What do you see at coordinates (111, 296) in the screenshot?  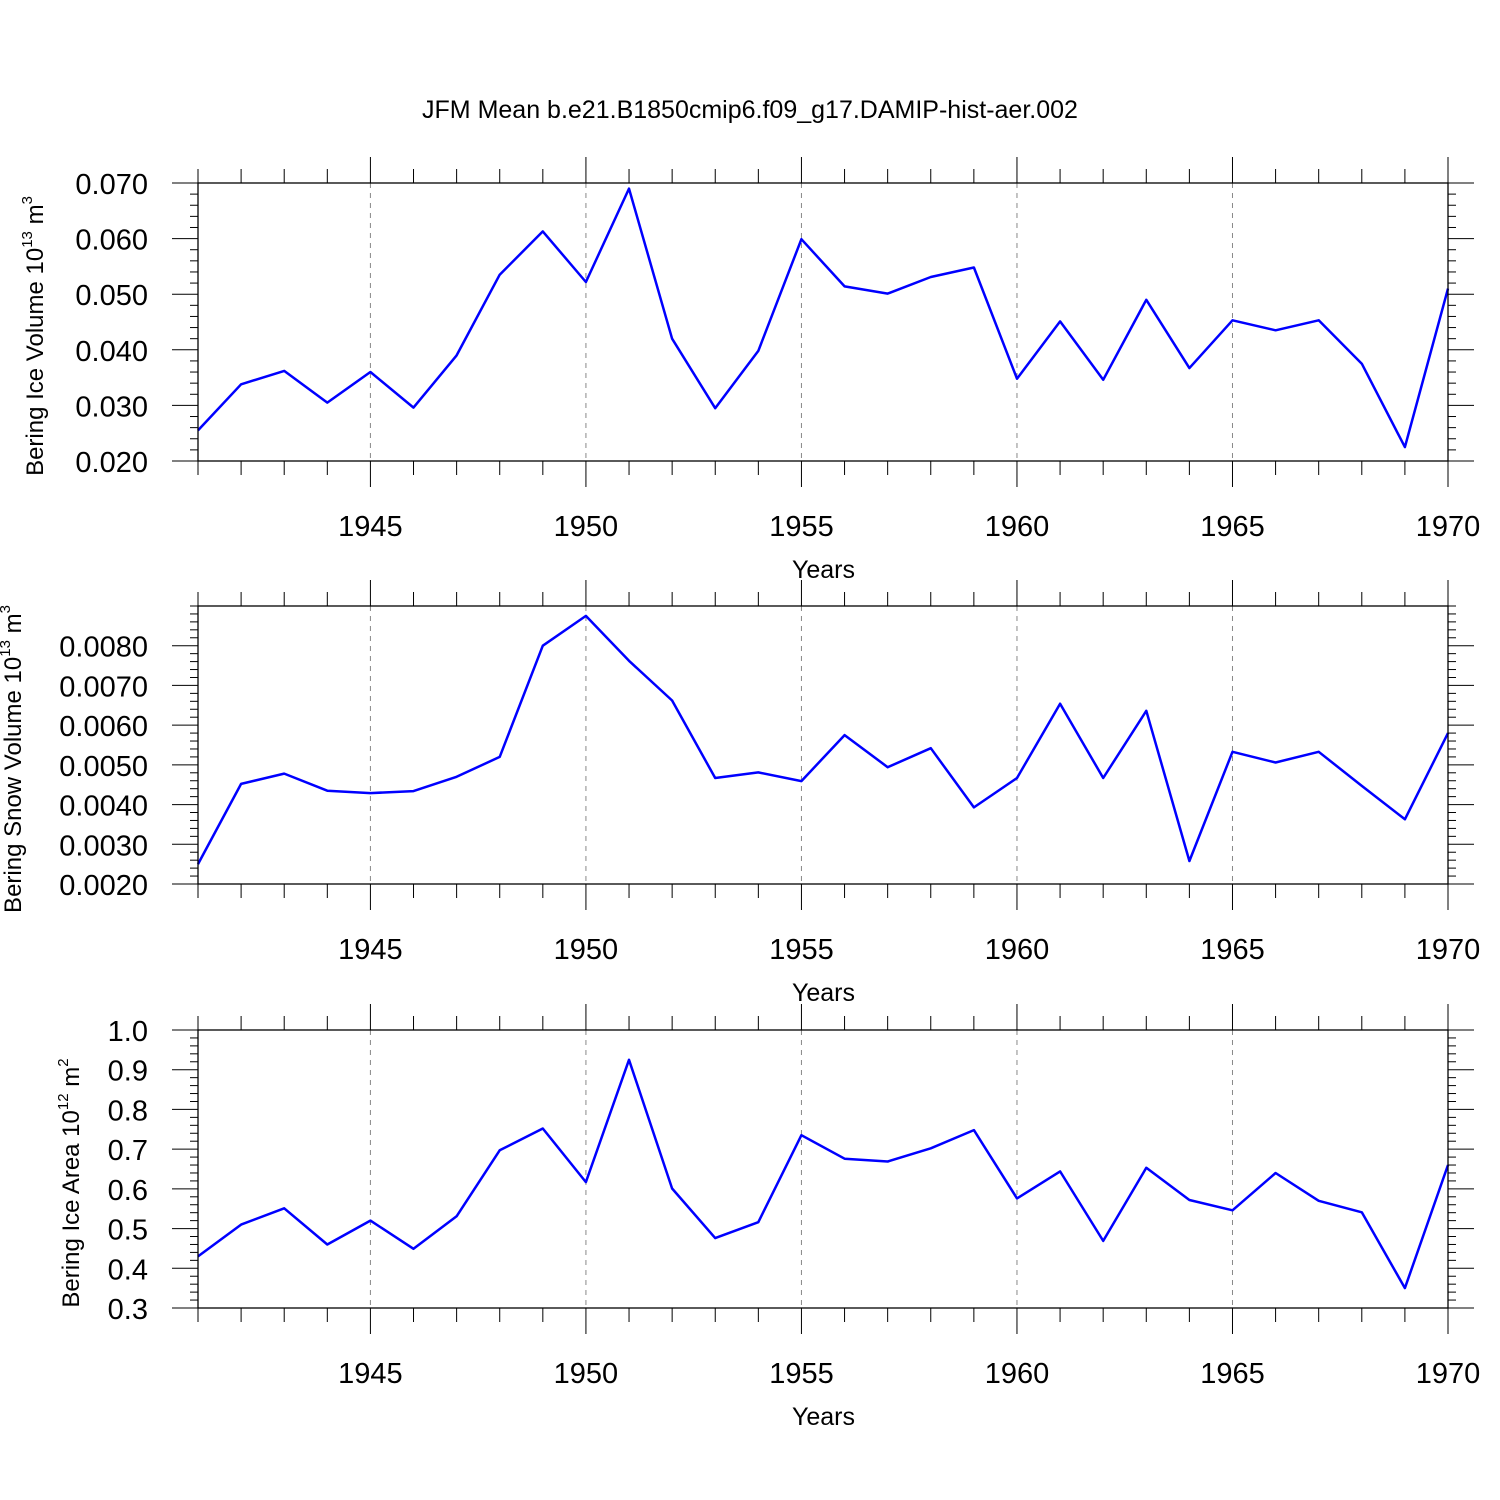 I see `y-tick-label: 0.050` at bounding box center [111, 296].